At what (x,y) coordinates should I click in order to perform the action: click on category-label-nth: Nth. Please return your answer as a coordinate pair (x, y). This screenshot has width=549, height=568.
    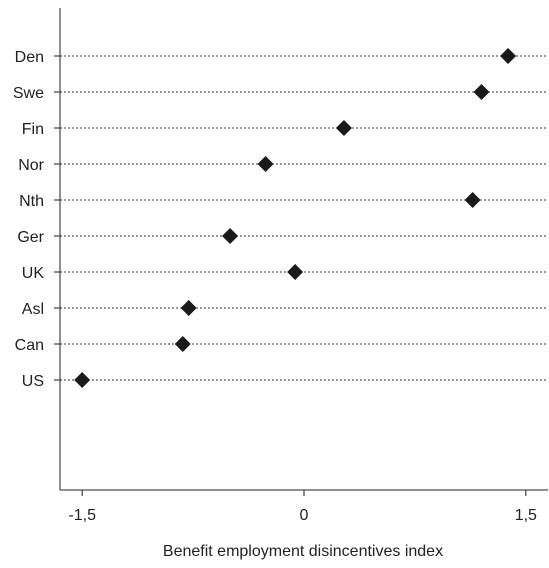
    Looking at the image, I should click on (31, 201).